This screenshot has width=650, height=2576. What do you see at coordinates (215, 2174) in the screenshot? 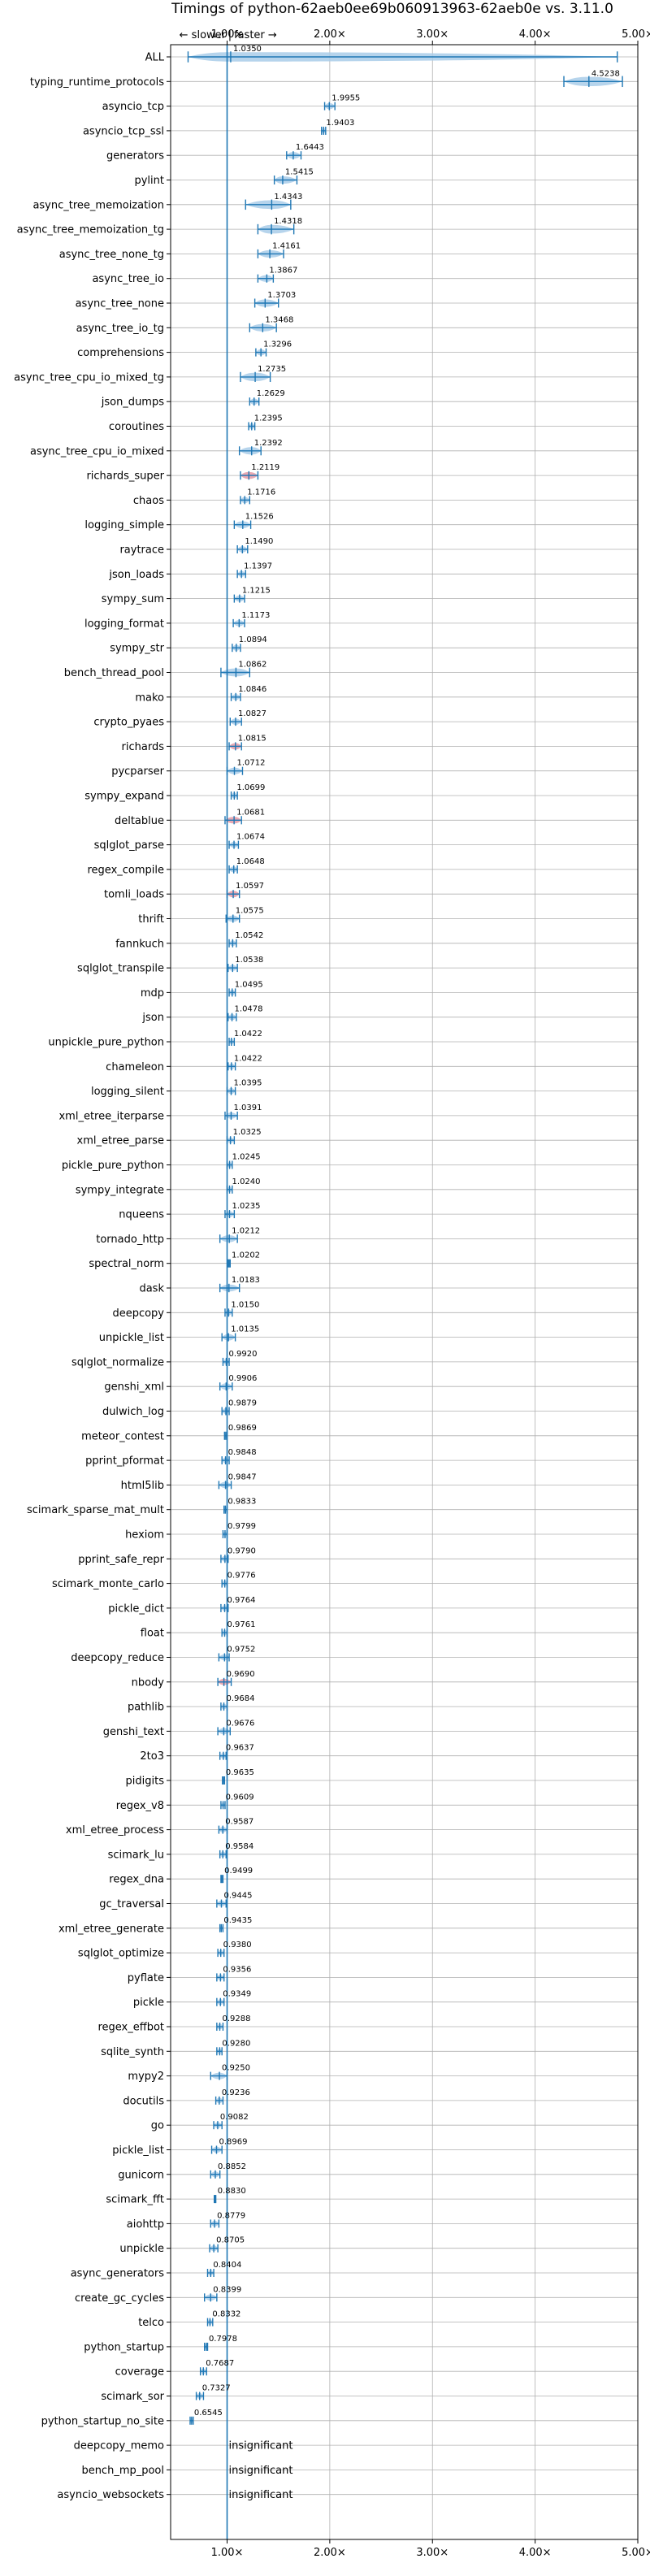
I see `violin-gunicorn` at bounding box center [215, 2174].